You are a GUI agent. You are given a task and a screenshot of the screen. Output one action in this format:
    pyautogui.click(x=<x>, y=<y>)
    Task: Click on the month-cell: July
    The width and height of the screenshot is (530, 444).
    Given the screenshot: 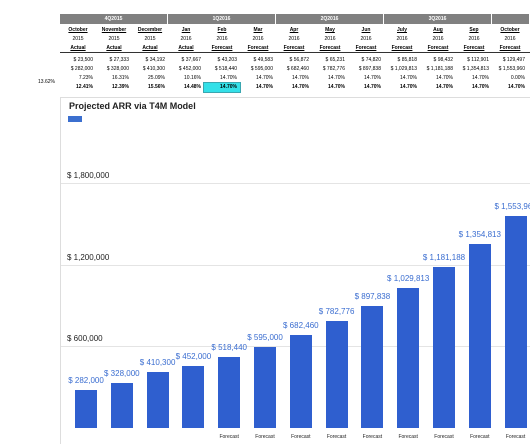 What is the action you would take?
    pyautogui.click(x=401, y=30)
    